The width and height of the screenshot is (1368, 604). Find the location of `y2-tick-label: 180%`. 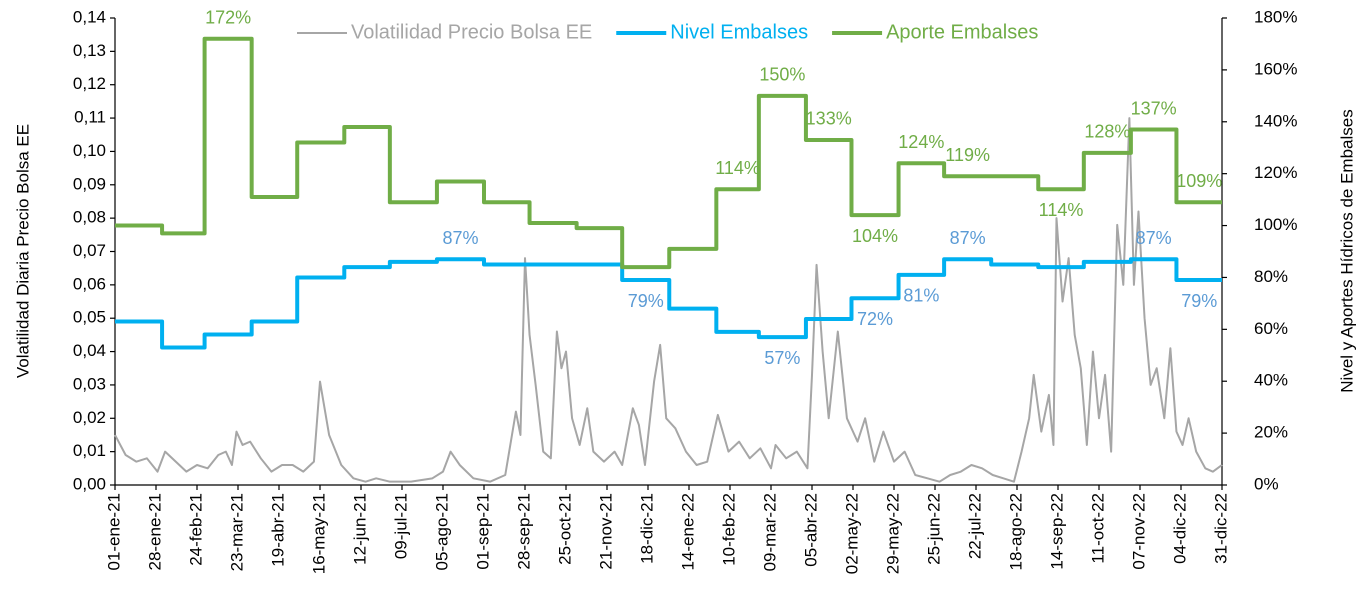

y2-tick-label: 180% is located at coordinates (1275, 16).